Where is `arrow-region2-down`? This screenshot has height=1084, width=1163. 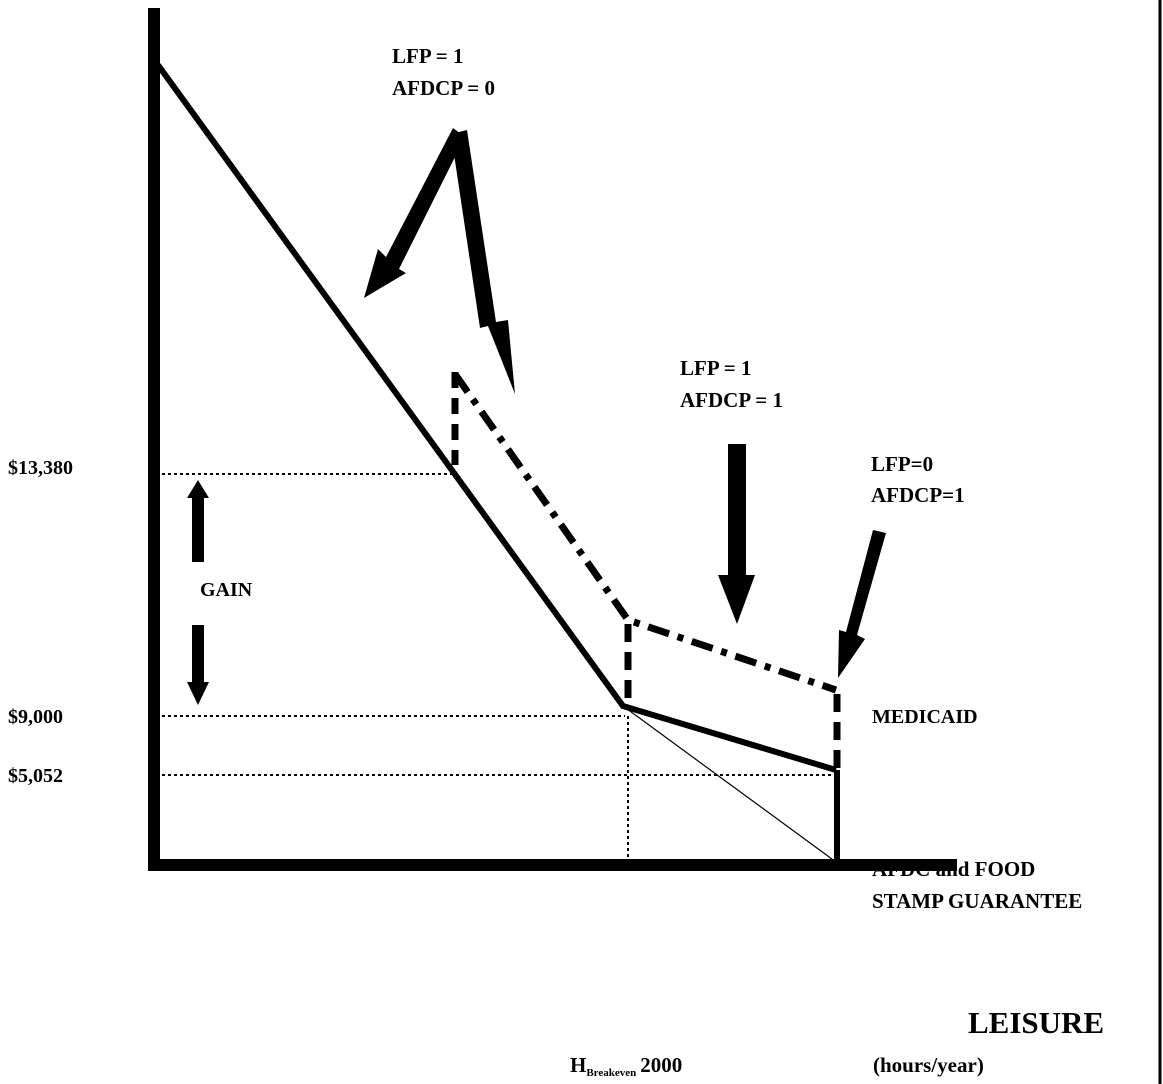 arrow-region2-down is located at coordinates (736, 534).